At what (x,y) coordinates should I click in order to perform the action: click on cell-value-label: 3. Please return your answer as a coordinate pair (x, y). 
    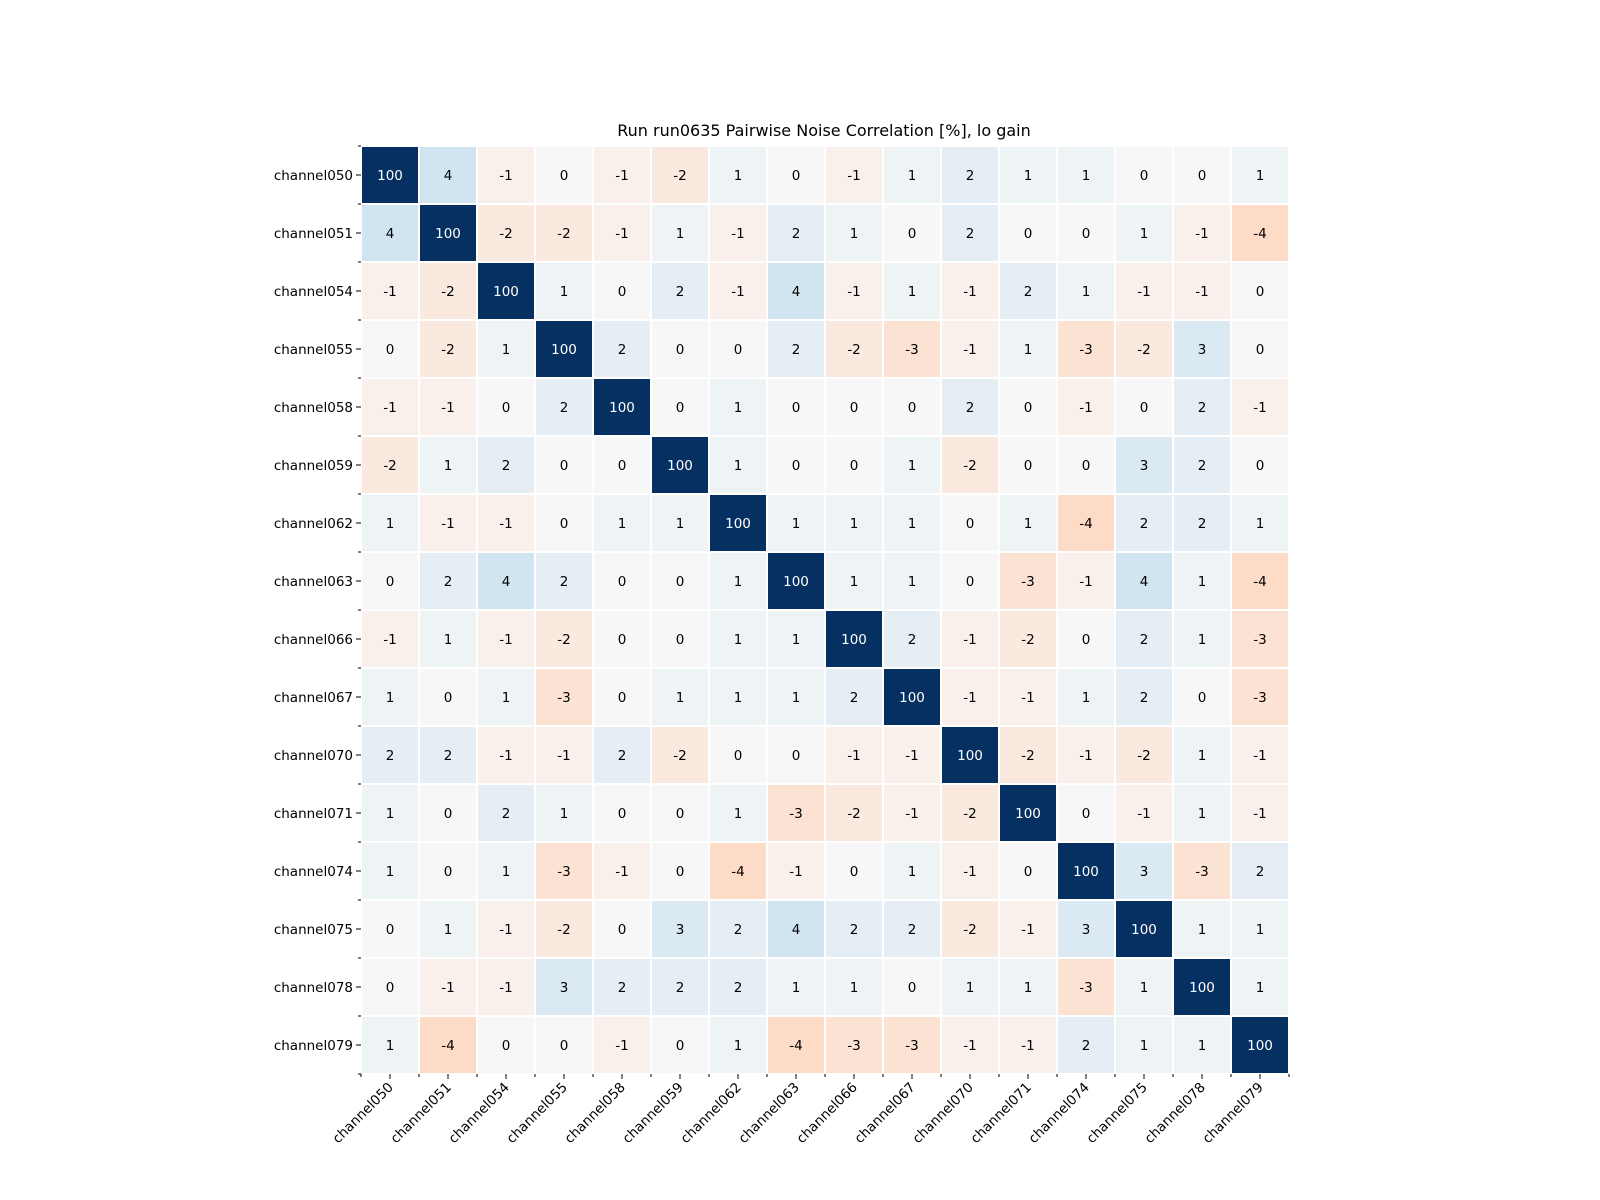
    Looking at the image, I should click on (1202, 350).